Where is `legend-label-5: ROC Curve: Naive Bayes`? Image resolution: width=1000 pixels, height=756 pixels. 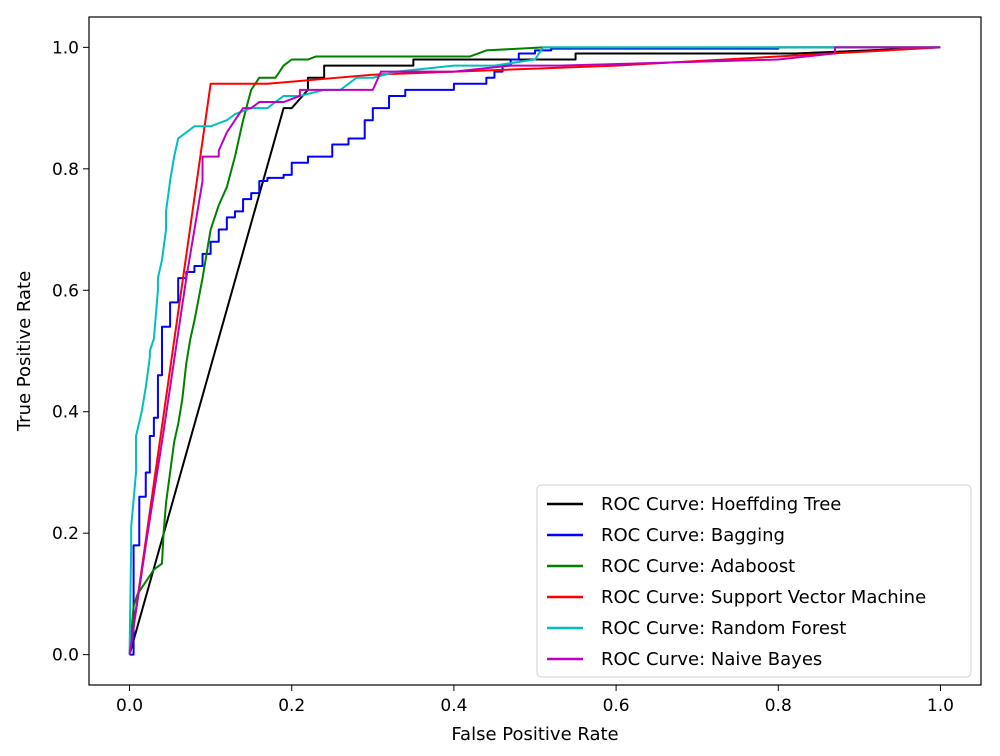
legend-label-5: ROC Curve: Naive Bayes is located at coordinates (711, 659).